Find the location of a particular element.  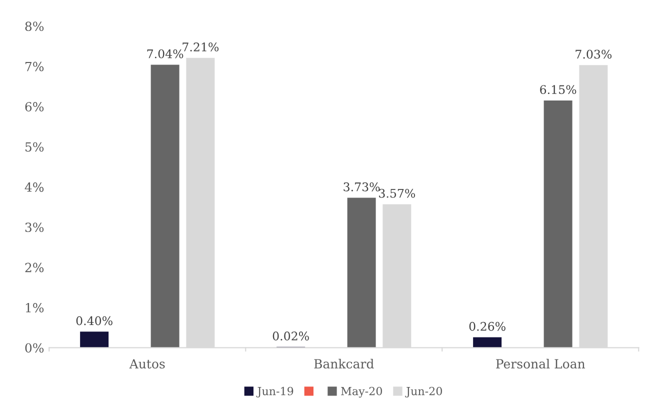

data-label: 3.73% is located at coordinates (362, 187).